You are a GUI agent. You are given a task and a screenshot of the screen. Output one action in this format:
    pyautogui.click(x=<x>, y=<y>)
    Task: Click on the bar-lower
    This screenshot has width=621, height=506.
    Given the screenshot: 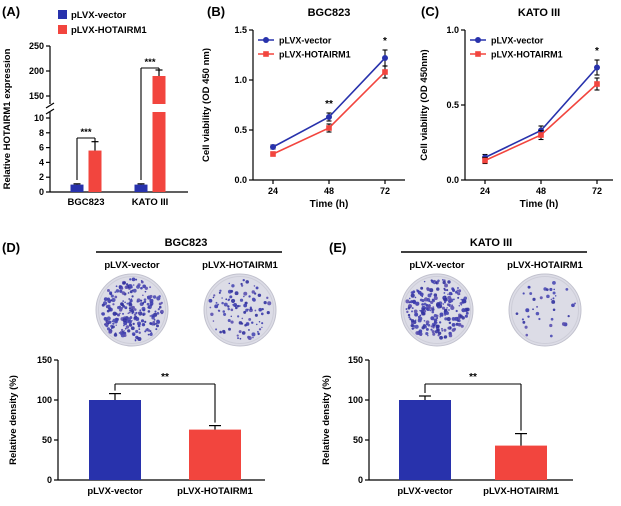 What is the action you would take?
    pyautogui.click(x=159, y=152)
    